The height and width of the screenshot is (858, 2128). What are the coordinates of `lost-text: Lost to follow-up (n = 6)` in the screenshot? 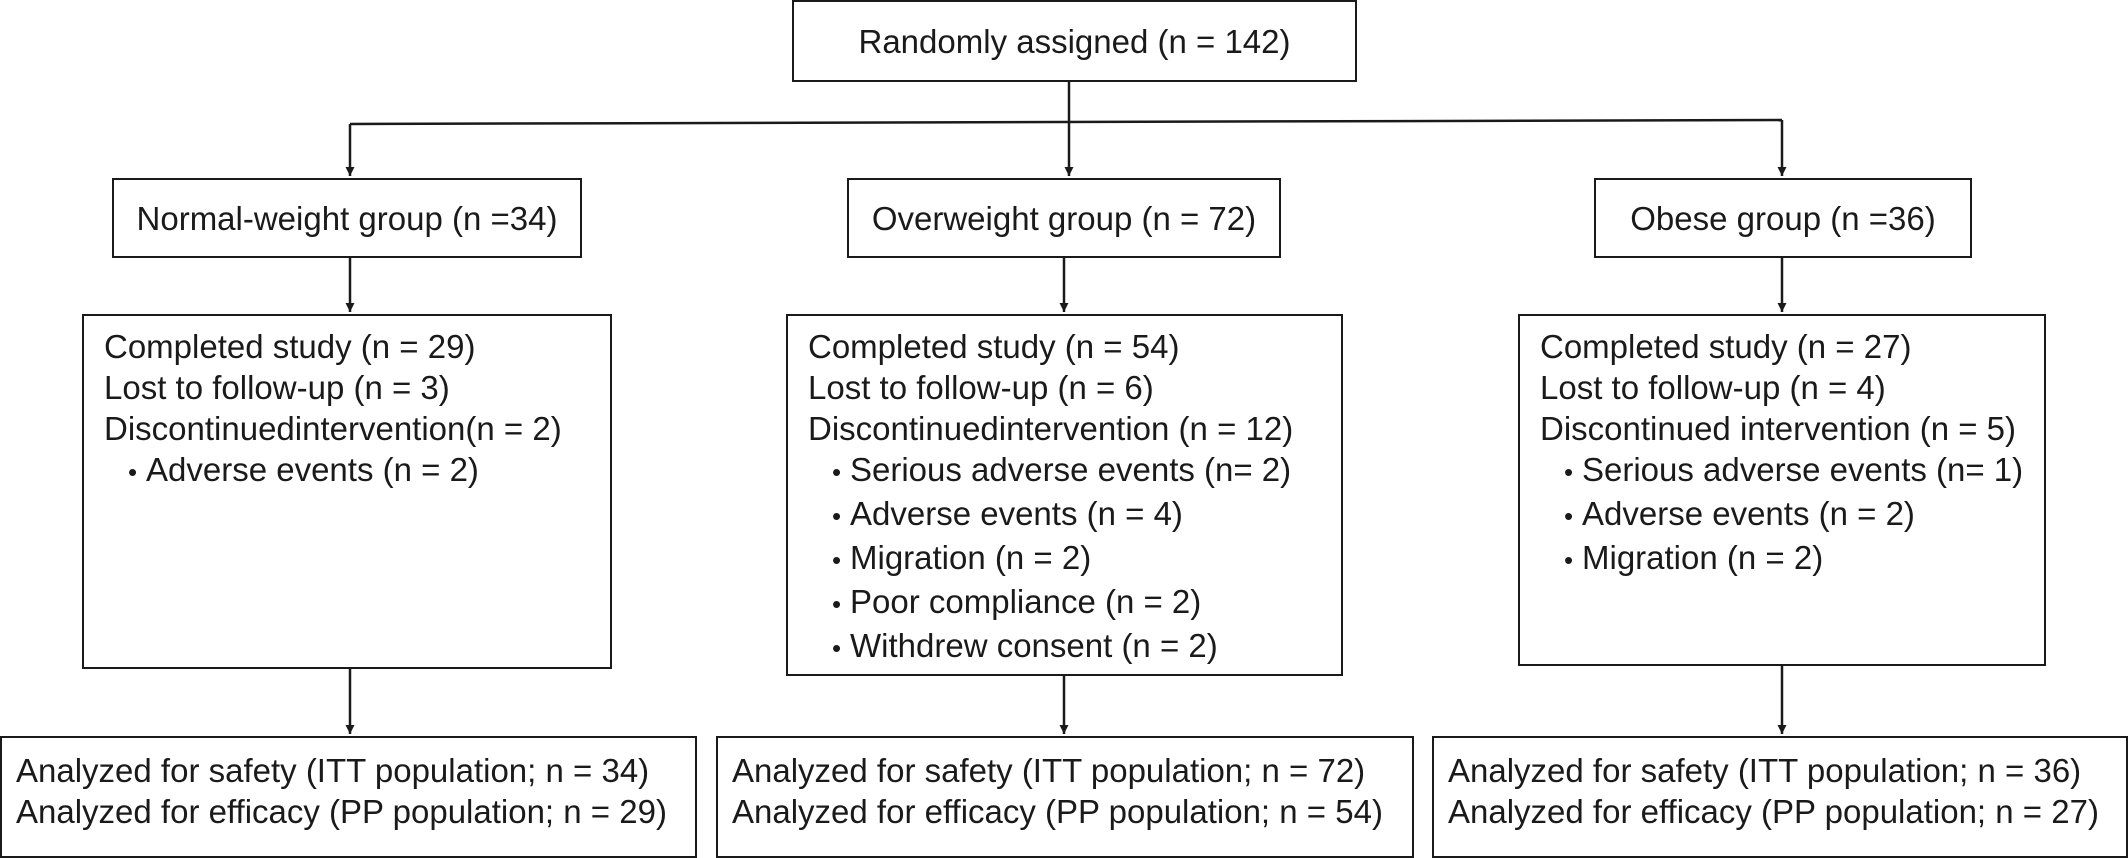 It's located at (981, 387).